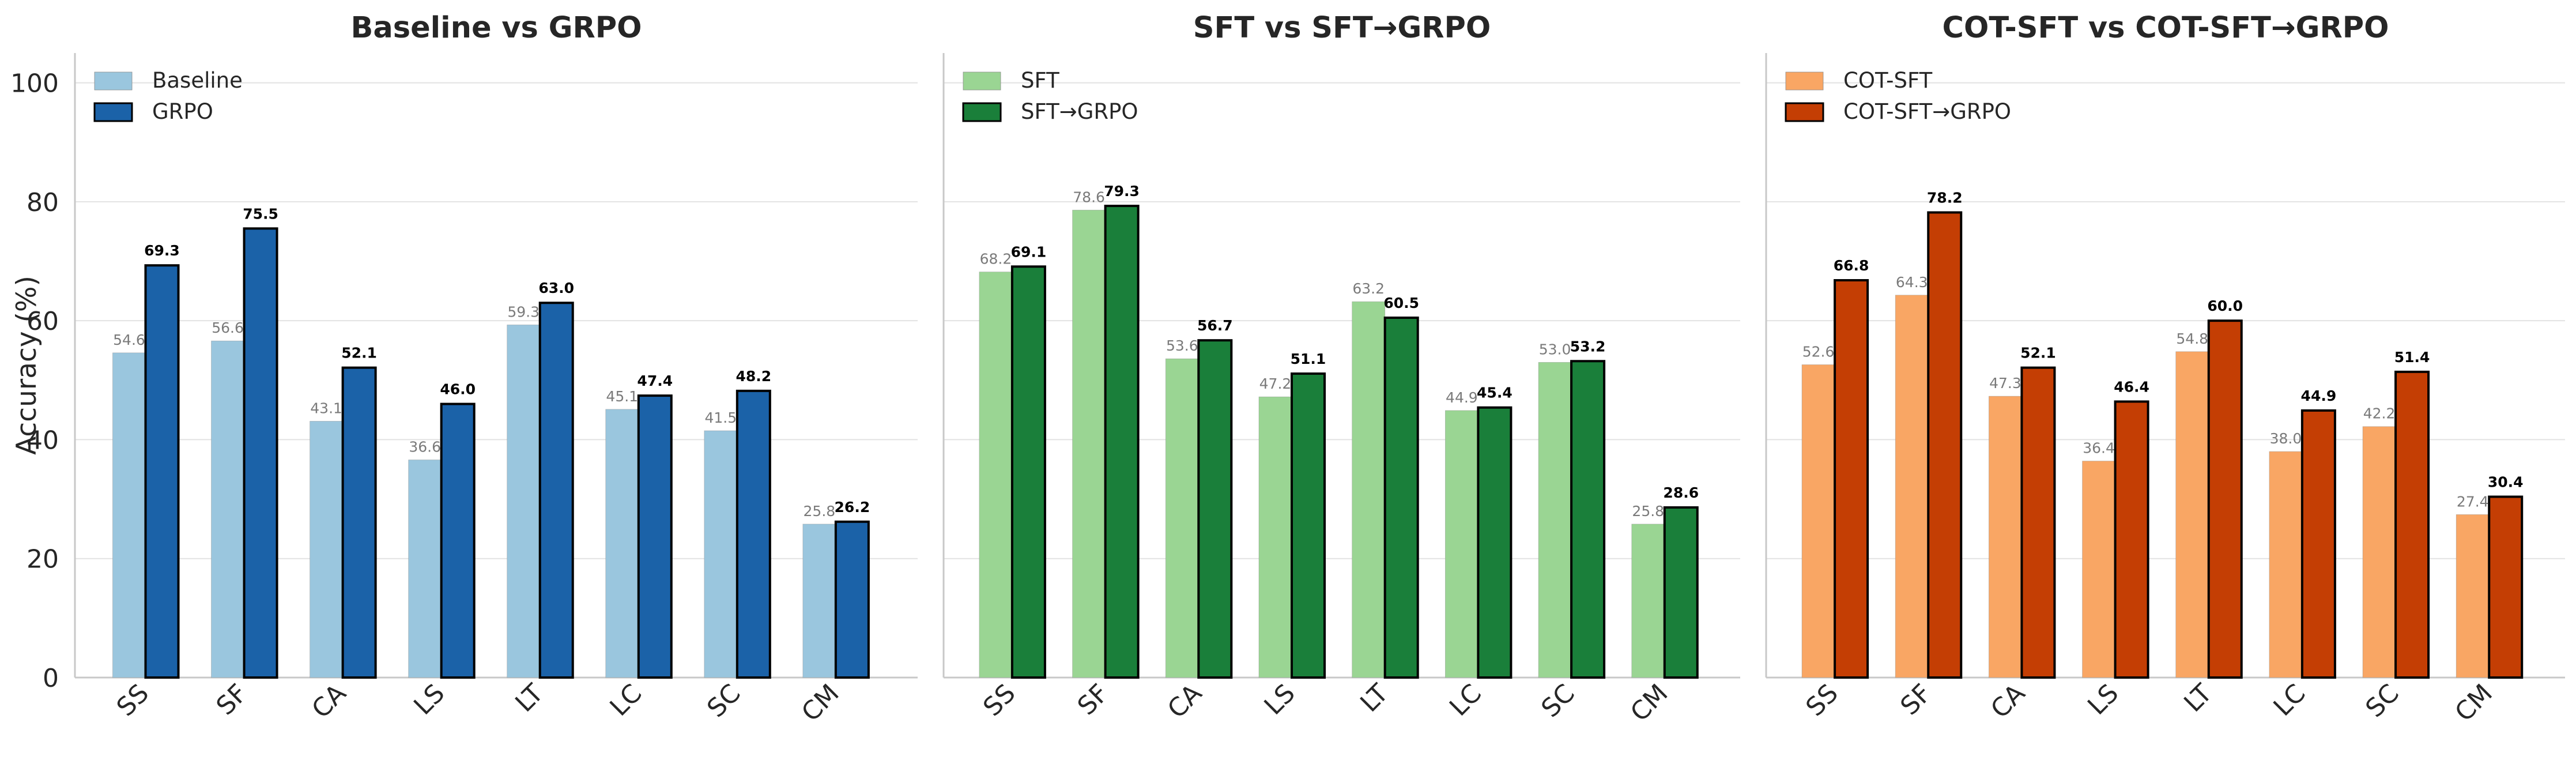 This screenshot has height=760, width=2576. I want to click on data-label-ls-series1: 47.2, so click(1275, 383).